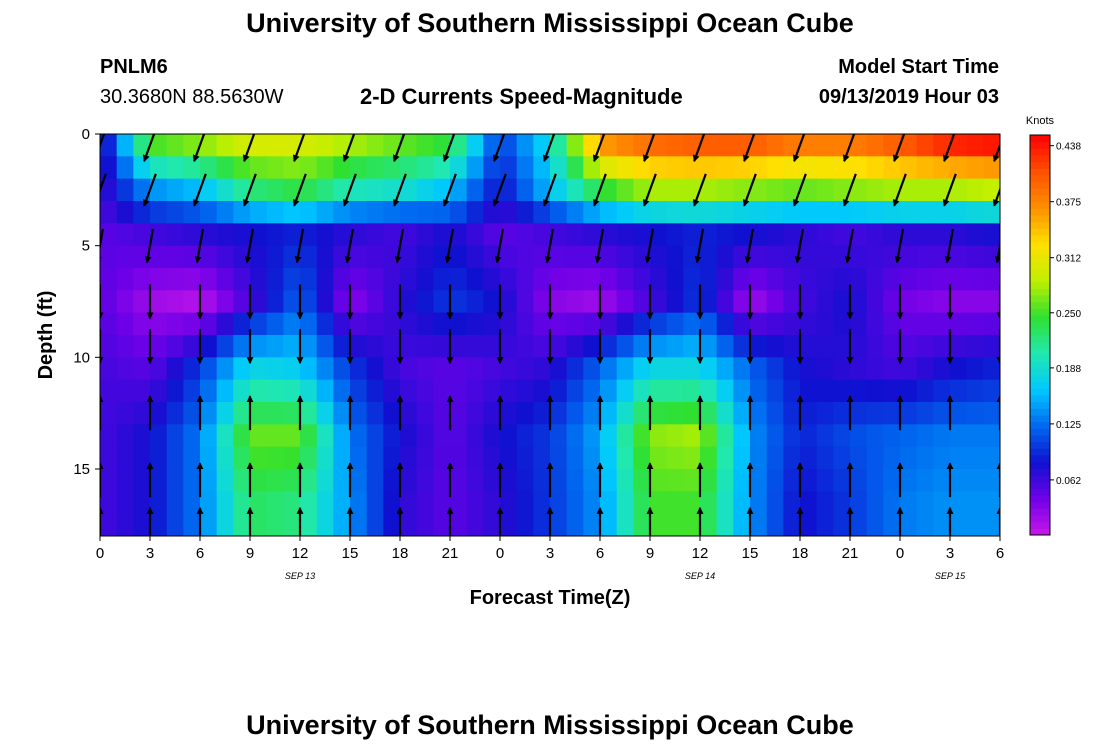 This screenshot has height=750, width=1100. What do you see at coordinates (1068, 369) in the screenshot?
I see `colorbar-tick-label: 0.188` at bounding box center [1068, 369].